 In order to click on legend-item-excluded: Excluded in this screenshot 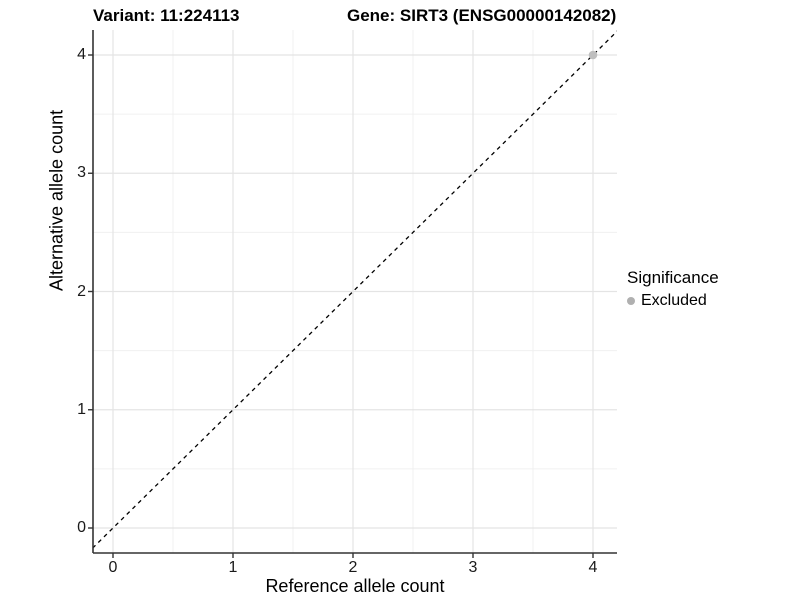, I will do `click(673, 301)`.